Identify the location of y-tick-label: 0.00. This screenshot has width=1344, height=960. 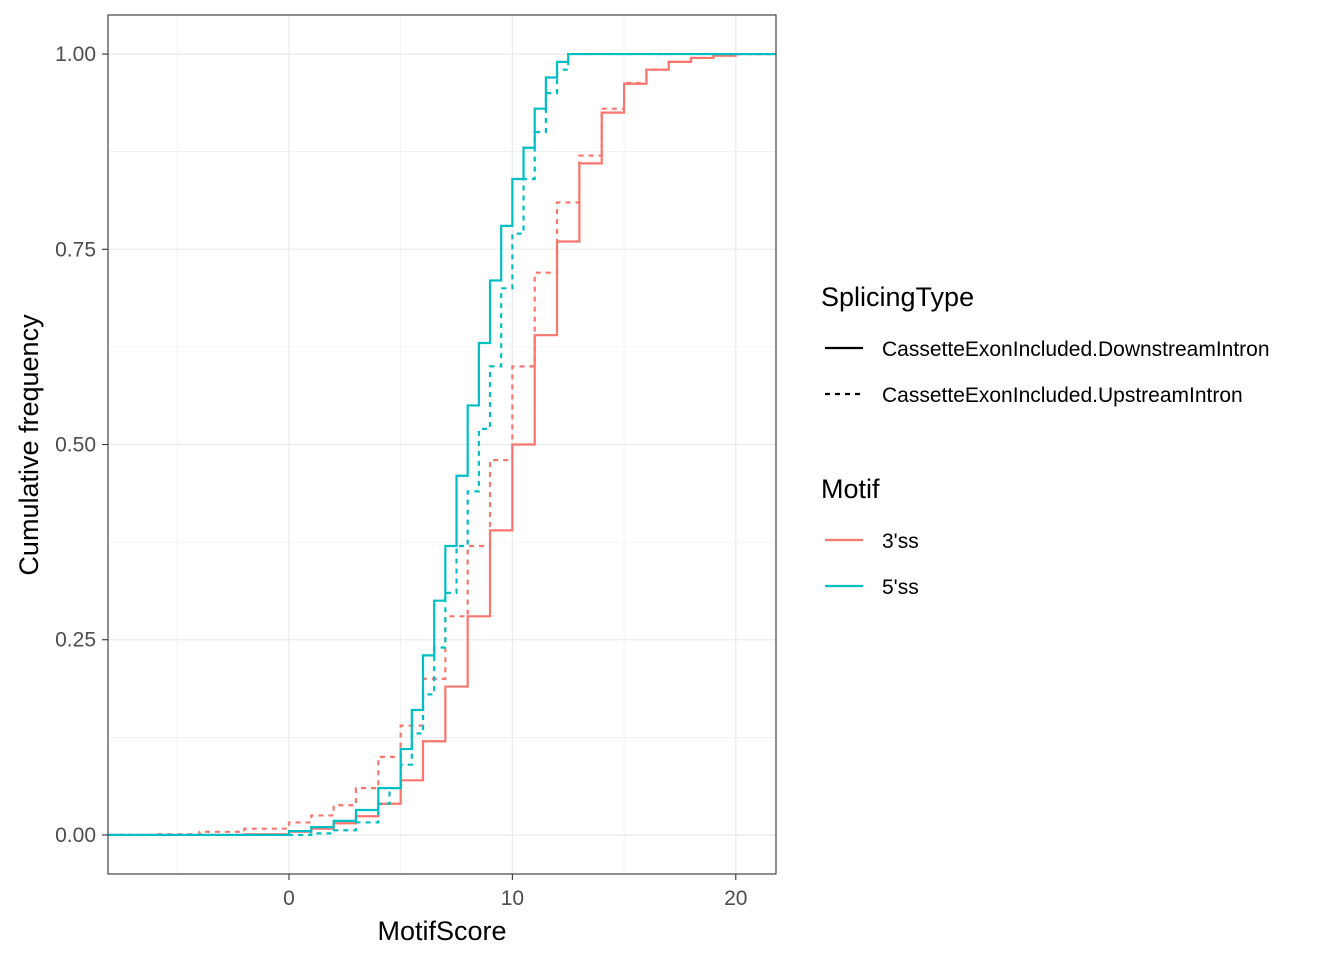
(75, 835).